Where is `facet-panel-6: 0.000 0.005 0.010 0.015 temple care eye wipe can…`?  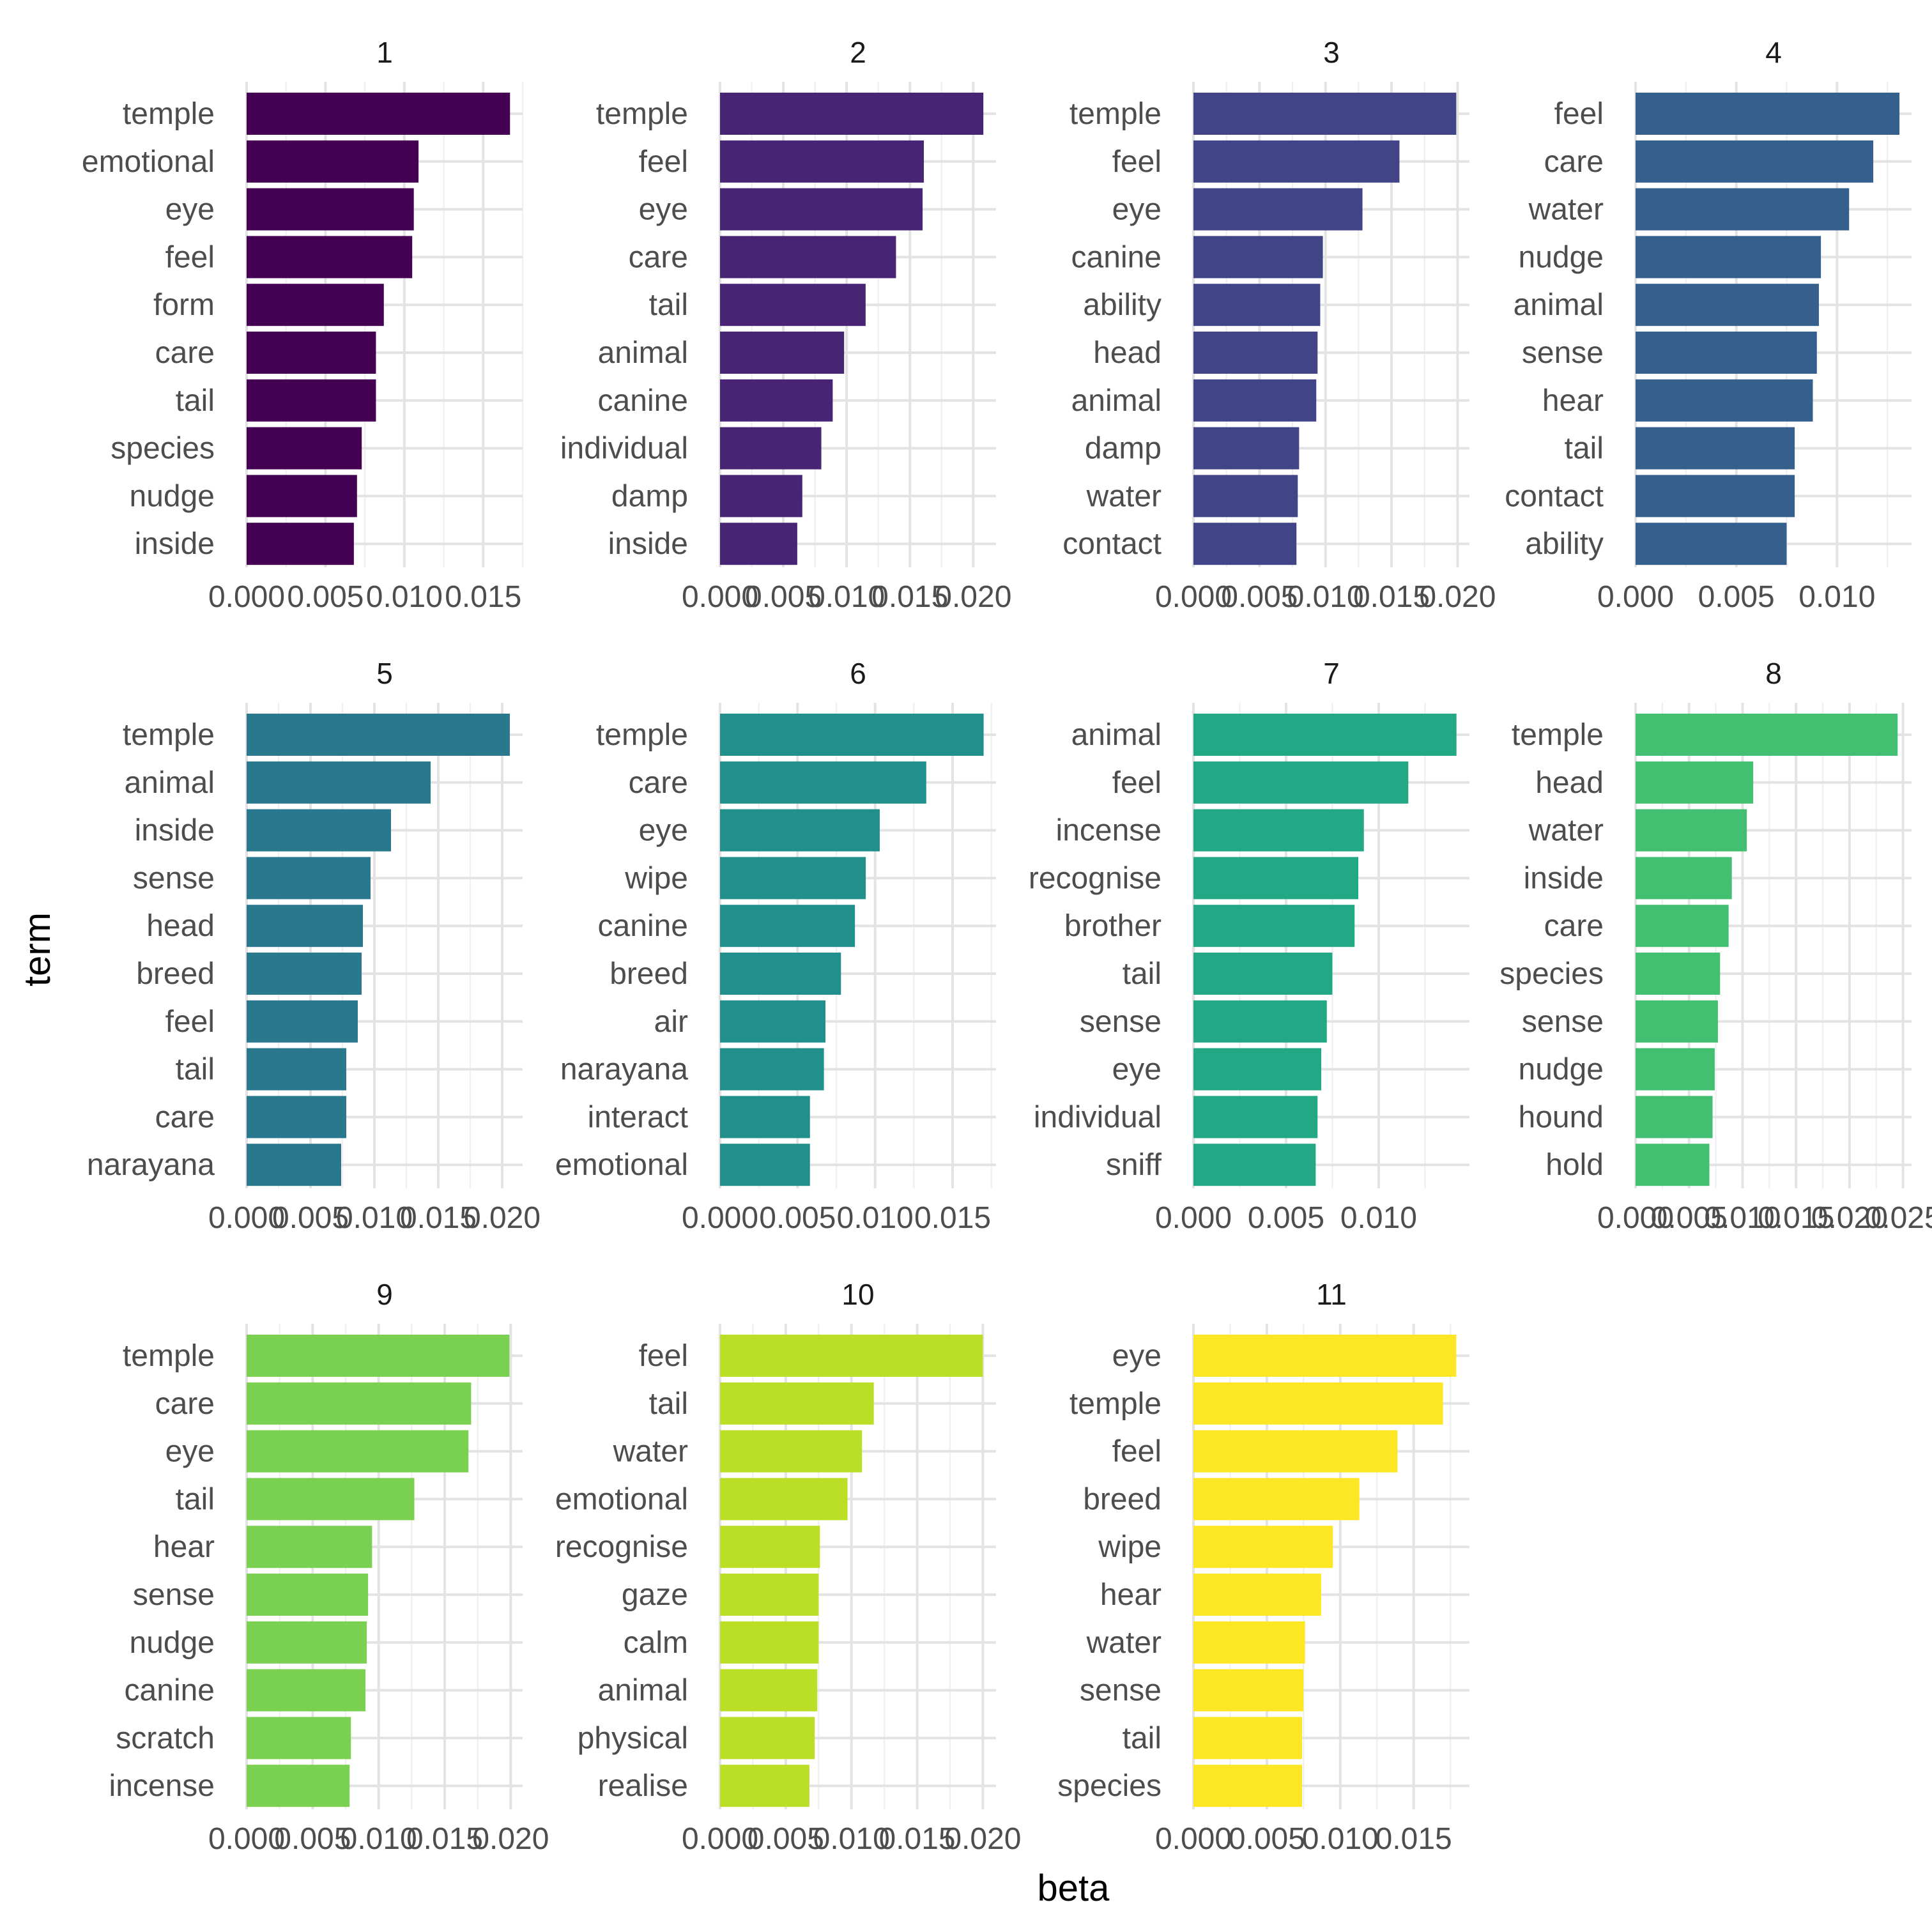 facet-panel-6: 0.000 0.005 0.010 0.015 temple care eye wipe can… is located at coordinates (775, 946).